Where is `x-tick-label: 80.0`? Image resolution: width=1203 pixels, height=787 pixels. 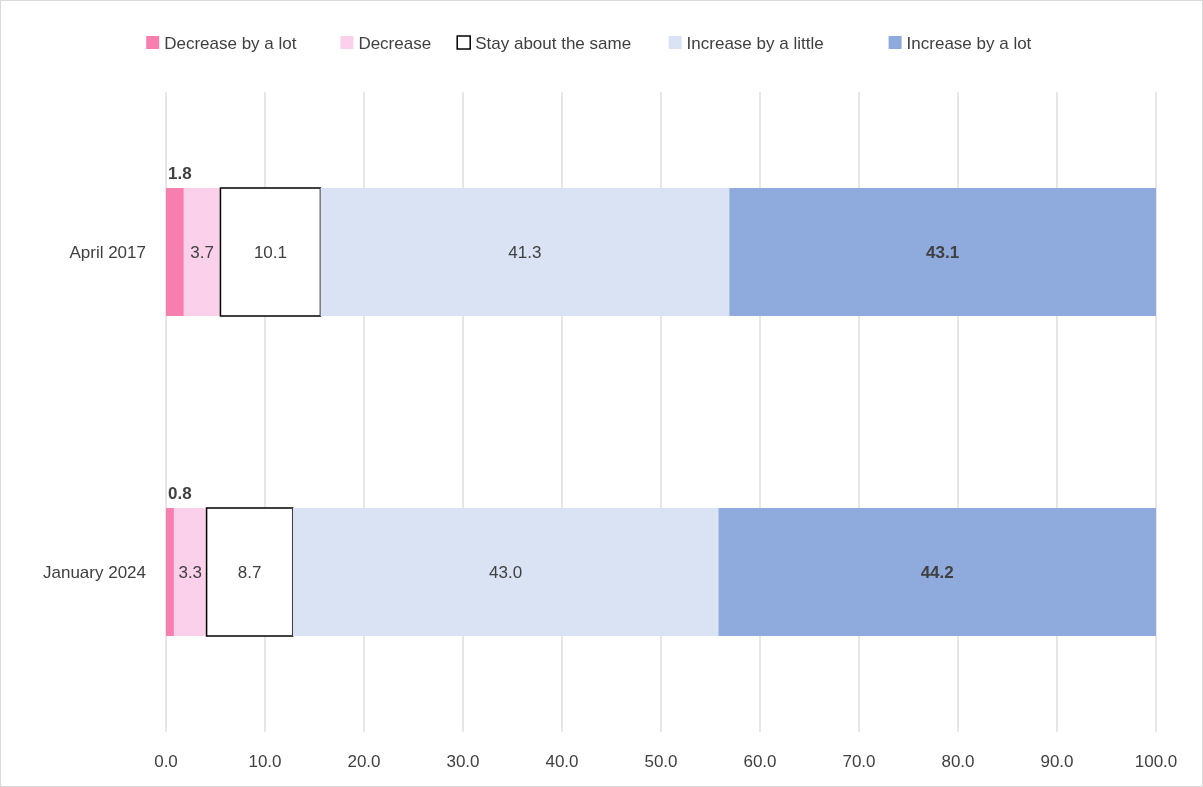 x-tick-label: 80.0 is located at coordinates (958, 761).